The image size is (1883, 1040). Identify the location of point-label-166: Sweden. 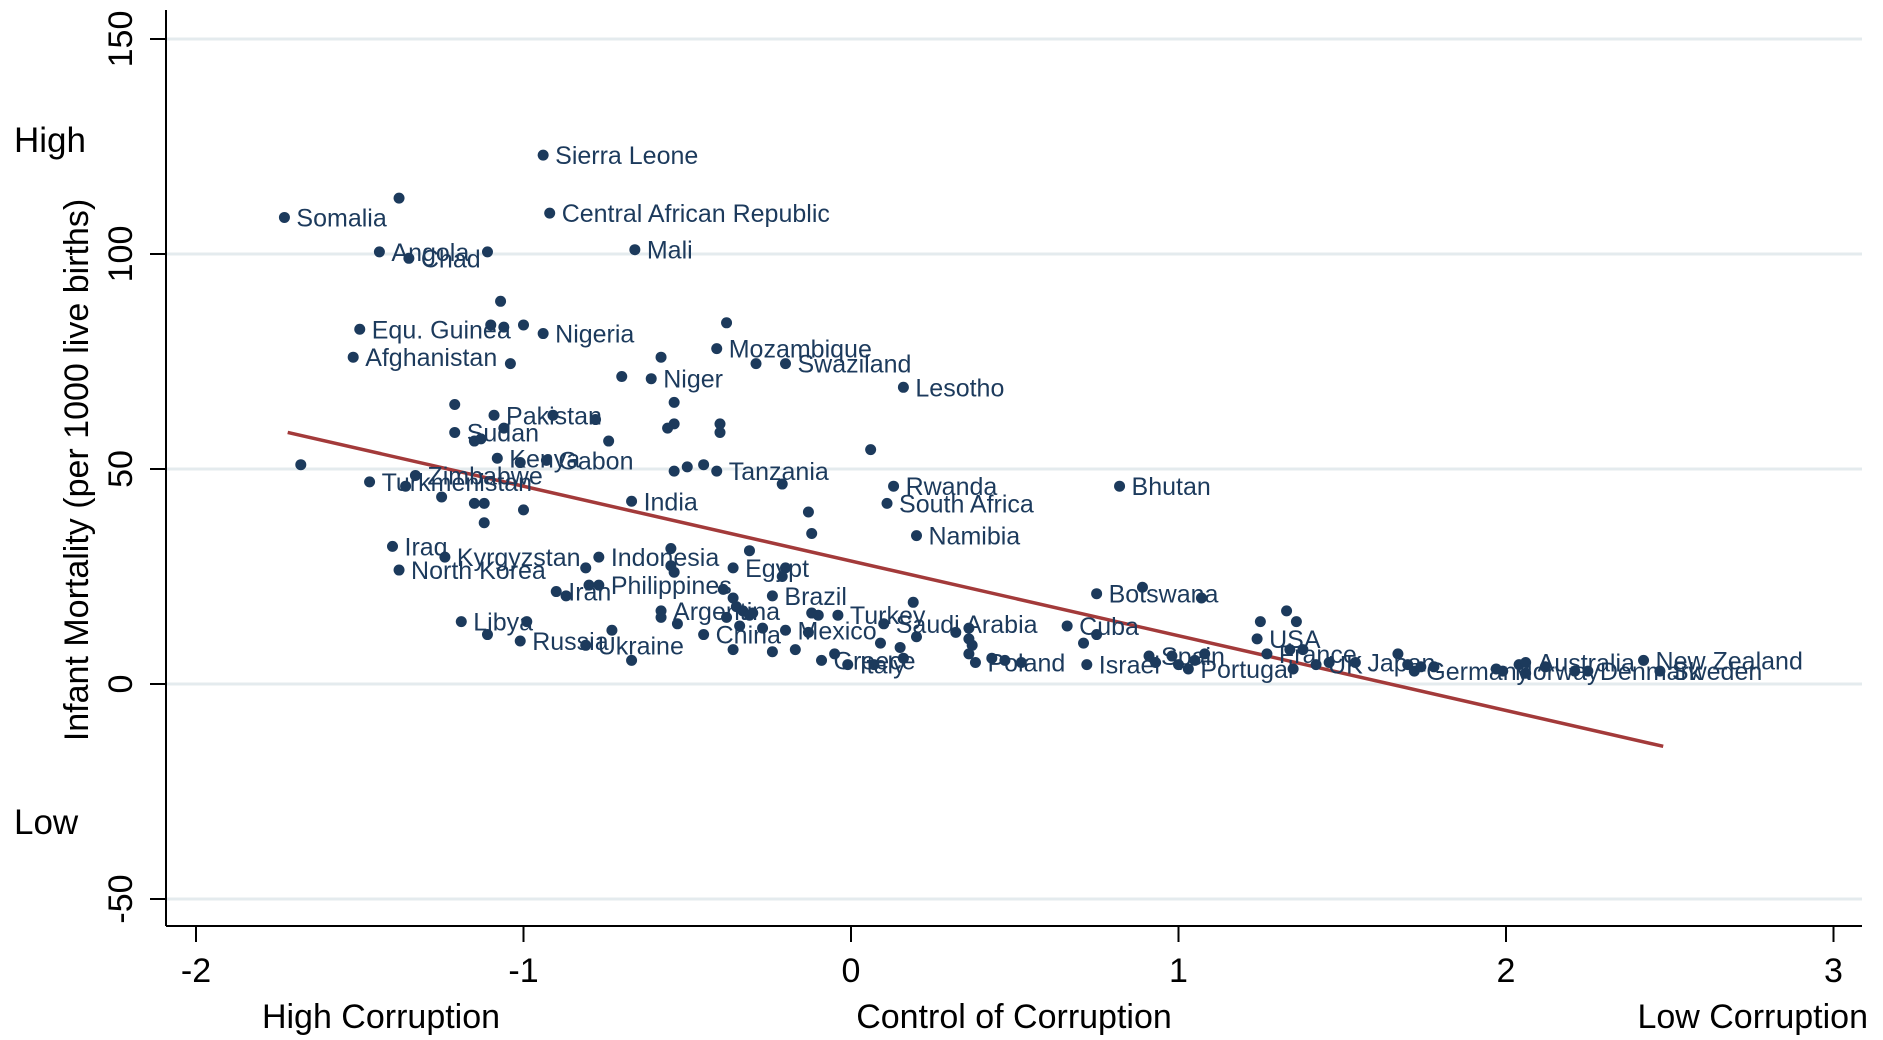
(1717, 672).